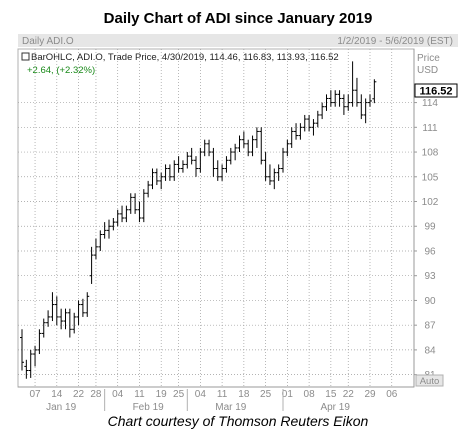  What do you see at coordinates (430, 276) in the screenshot?
I see `y-tick-label: 93` at bounding box center [430, 276].